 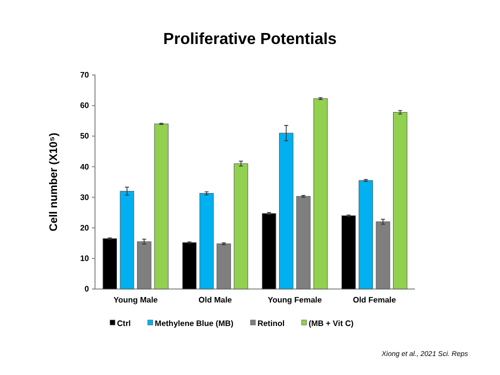 I want to click on y-tick-label: 20, so click(x=85, y=227).